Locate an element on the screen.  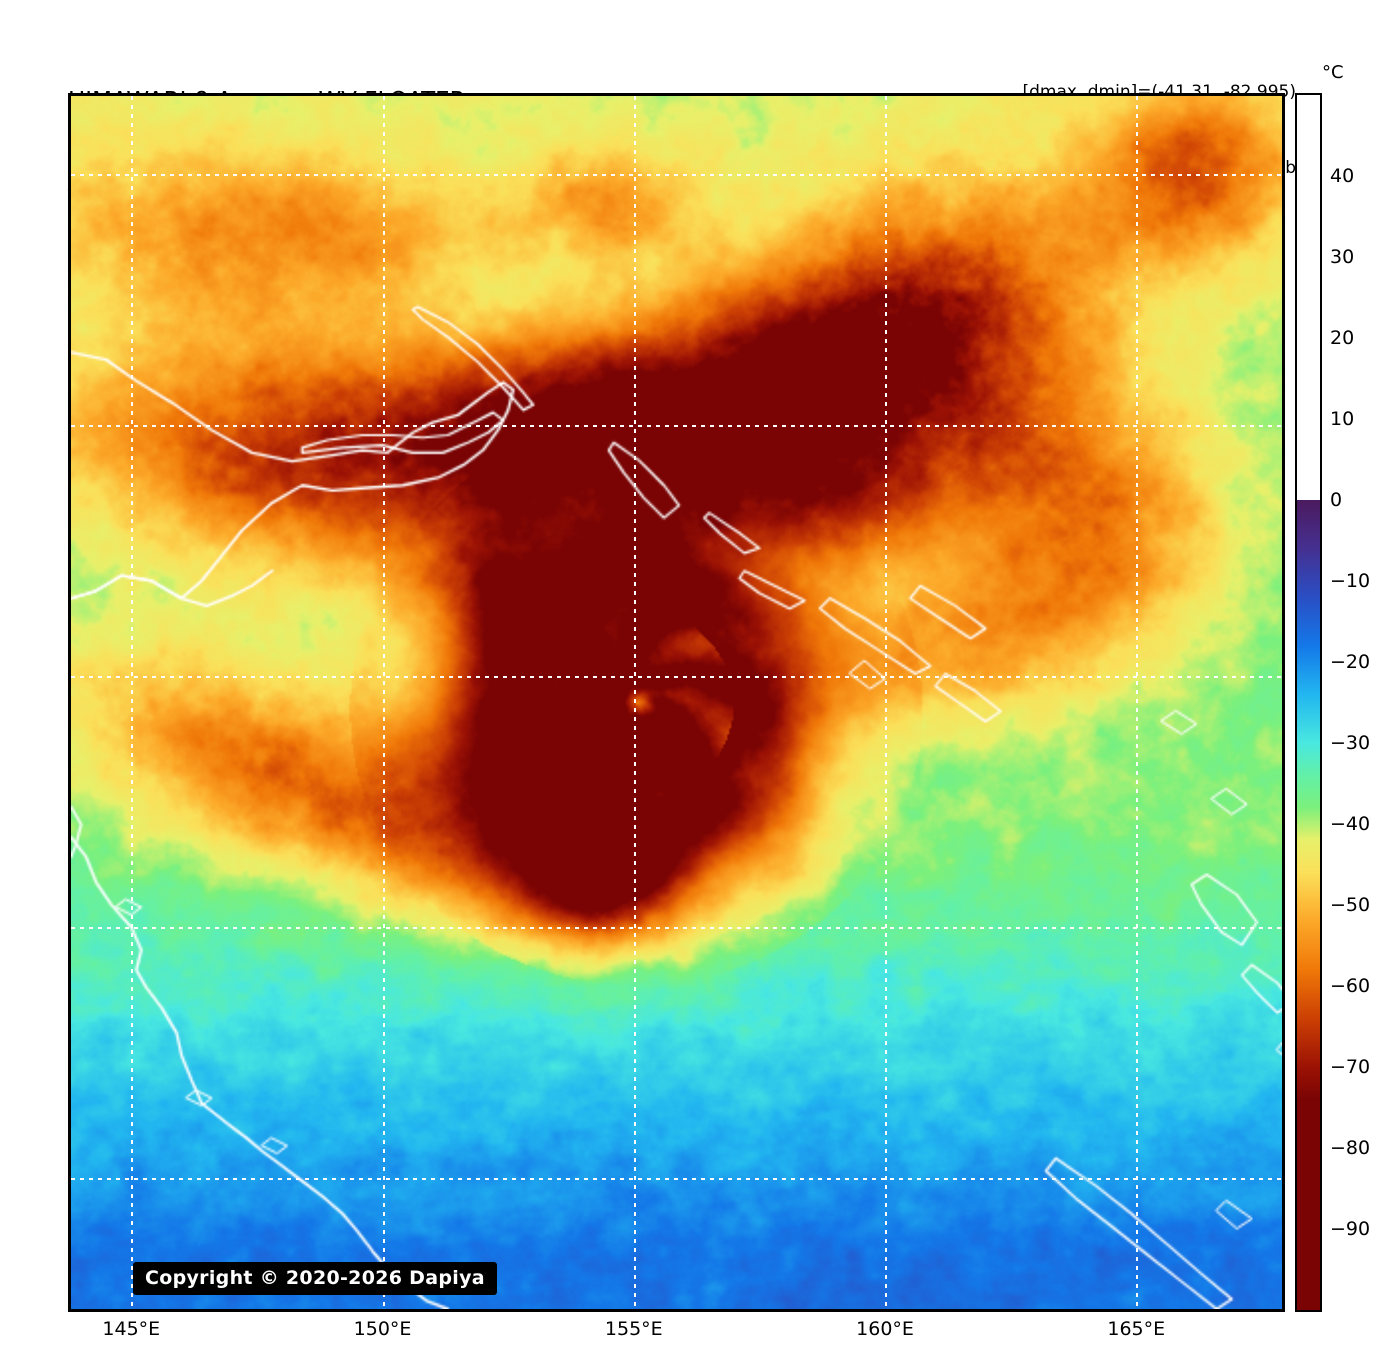
xtick-label-0: 145°E is located at coordinates (131, 1329).